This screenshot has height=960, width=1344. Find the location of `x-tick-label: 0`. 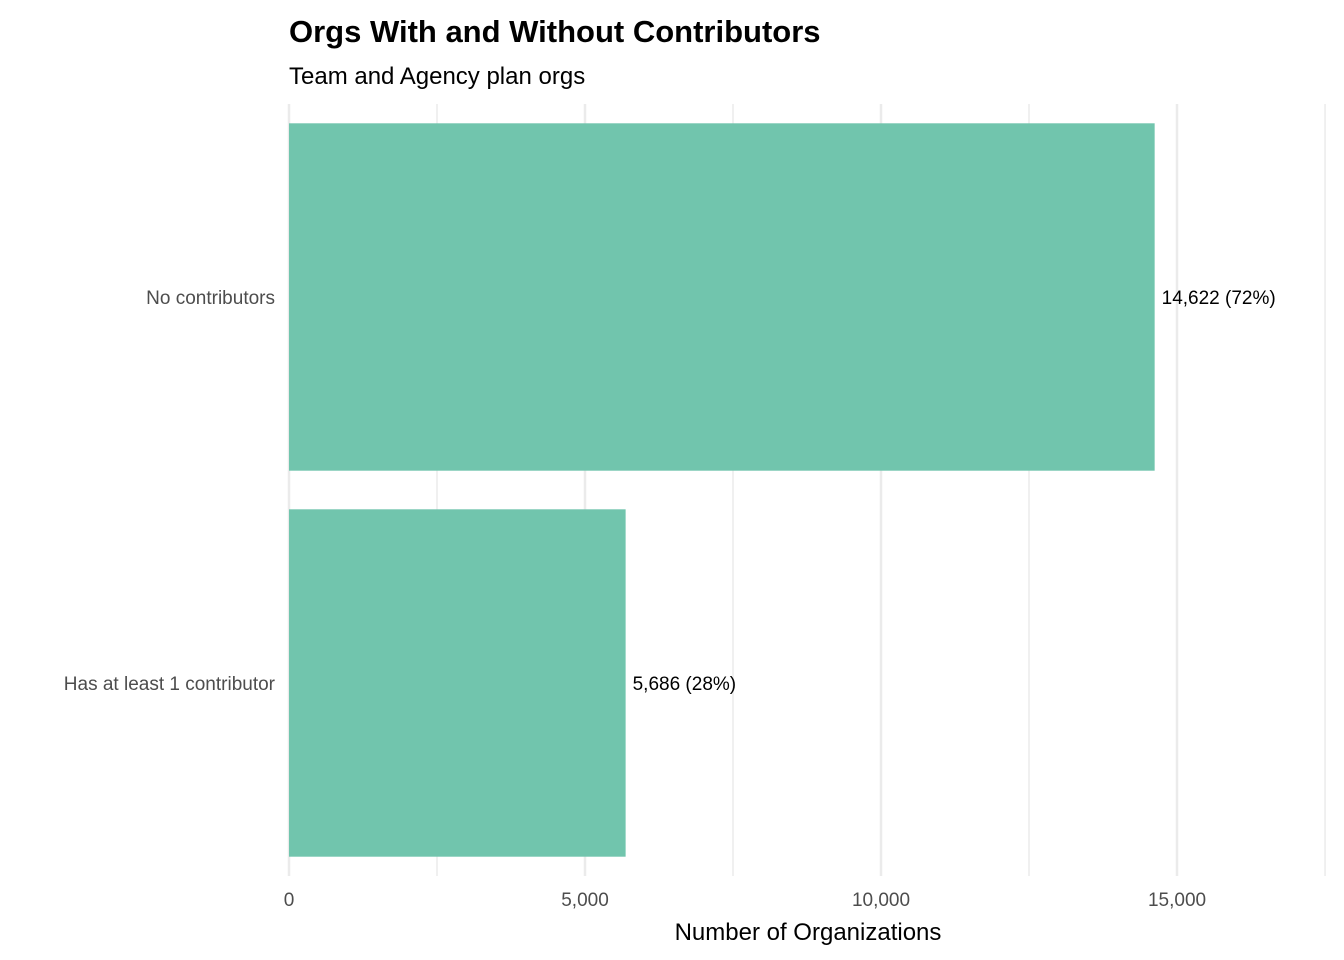

x-tick-label: 0 is located at coordinates (289, 900).